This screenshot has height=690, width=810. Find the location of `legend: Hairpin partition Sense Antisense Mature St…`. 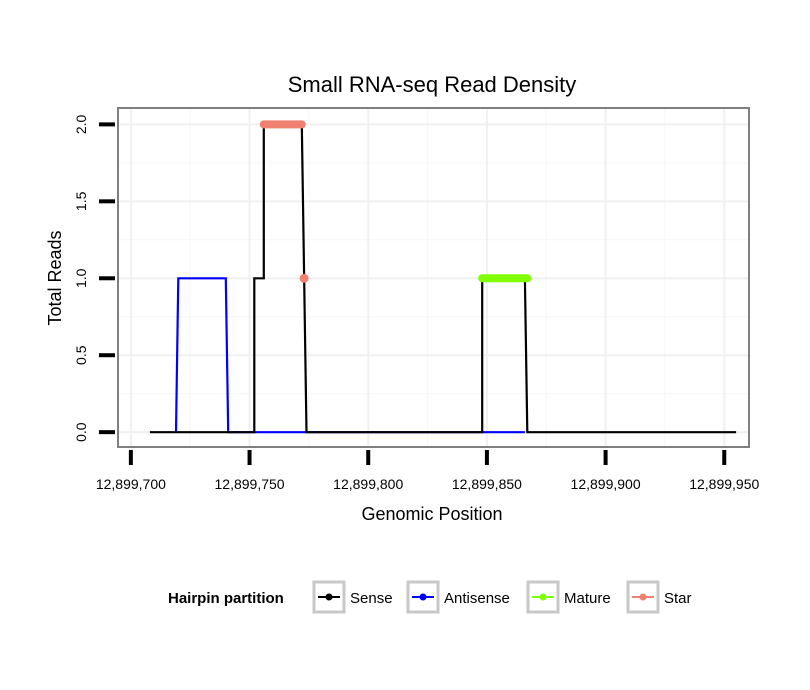

legend: Hairpin partition Sense Antisense Mature St… is located at coordinates (430, 597).